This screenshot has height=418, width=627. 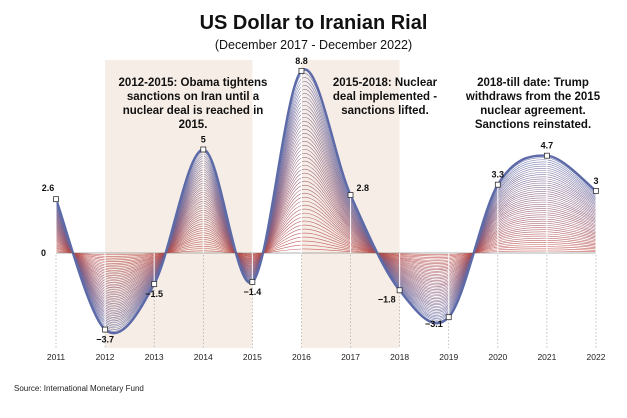 I want to click on x-tick-2016: 2016, so click(x=301, y=357).